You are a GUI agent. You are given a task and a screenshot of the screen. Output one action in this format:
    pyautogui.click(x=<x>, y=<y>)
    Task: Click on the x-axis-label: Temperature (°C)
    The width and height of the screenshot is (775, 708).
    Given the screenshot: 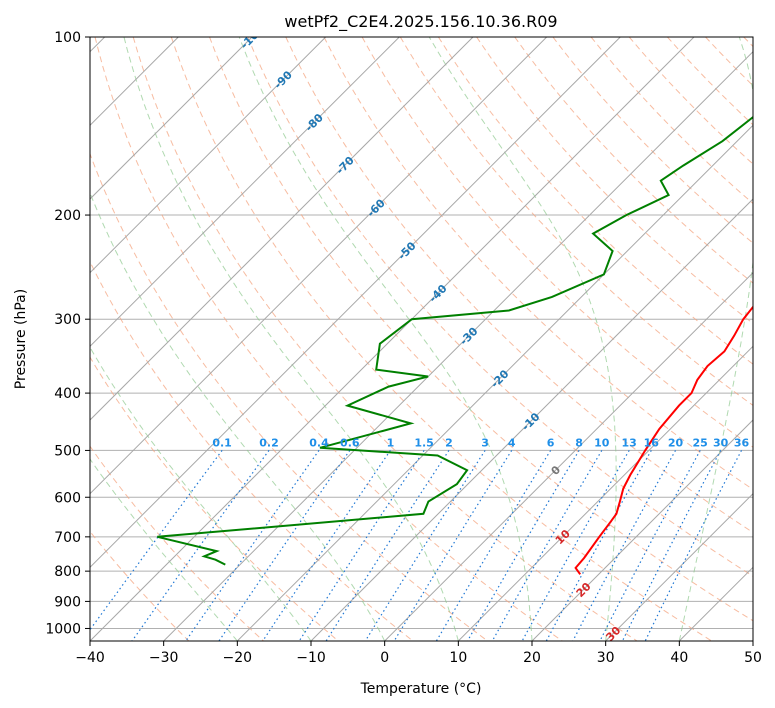 What is the action you would take?
    pyautogui.click(x=421, y=689)
    